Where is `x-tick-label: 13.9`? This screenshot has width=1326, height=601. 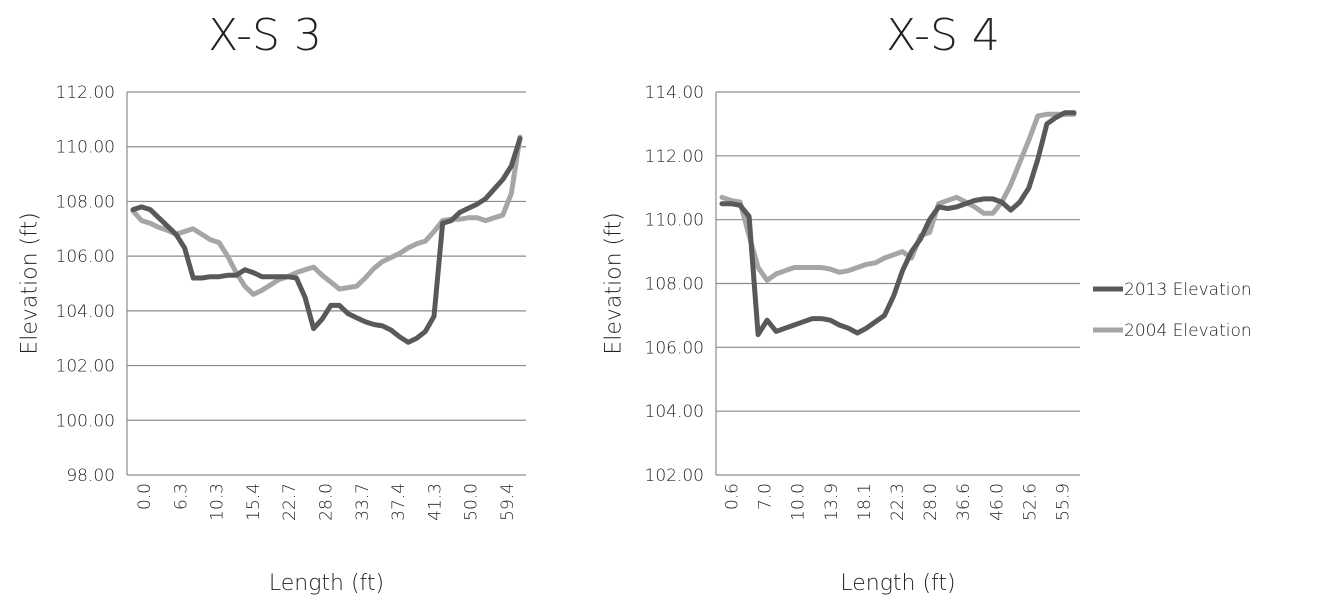 x-tick-label: 13.9 is located at coordinates (832, 502).